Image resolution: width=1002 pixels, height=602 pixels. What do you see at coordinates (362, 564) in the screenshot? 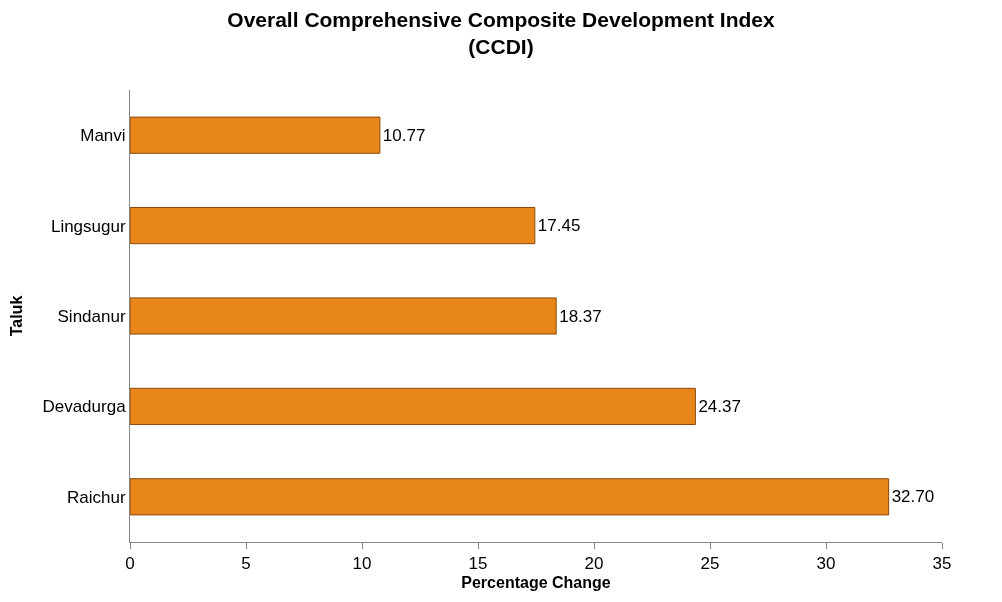
I see `x-tick-label: 10` at bounding box center [362, 564].